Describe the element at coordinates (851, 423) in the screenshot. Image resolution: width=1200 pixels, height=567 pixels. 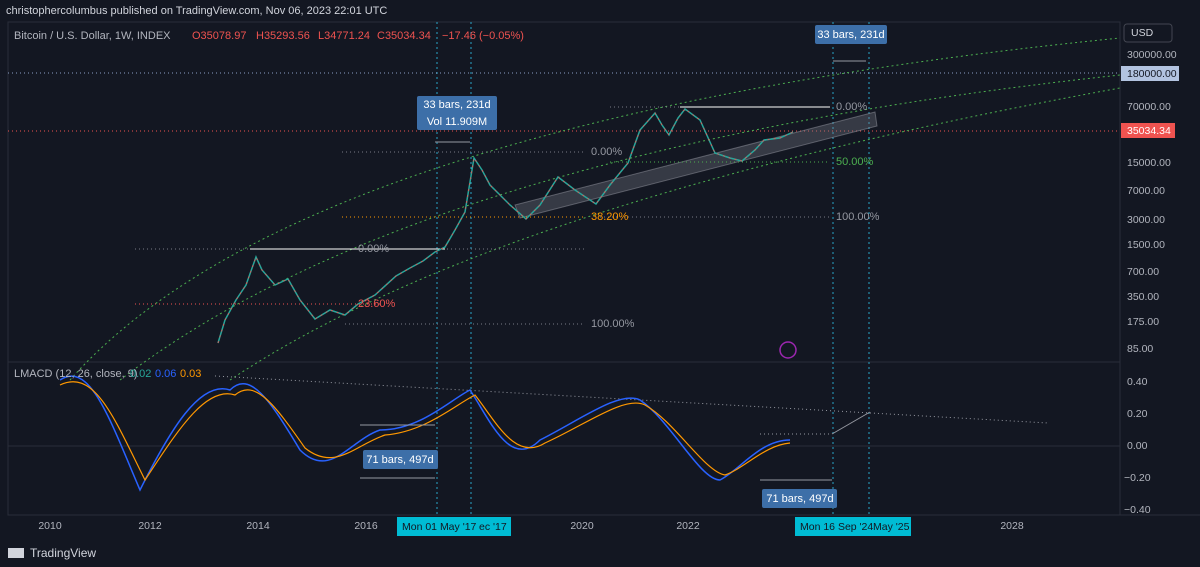
I see `measure-line` at that location.